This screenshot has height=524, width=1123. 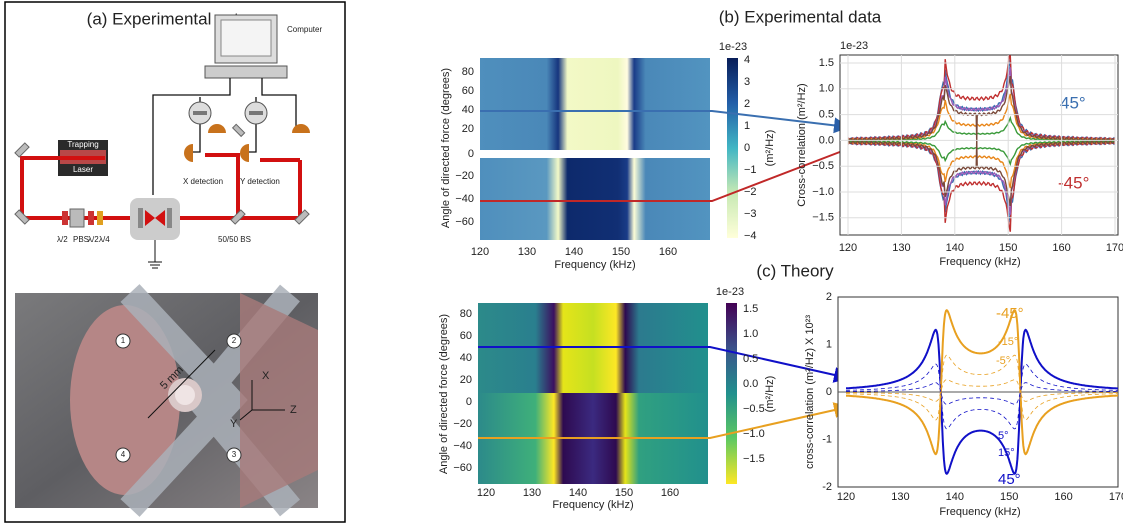 I want to click on y-tick-label: −3, so click(x=750, y=214).